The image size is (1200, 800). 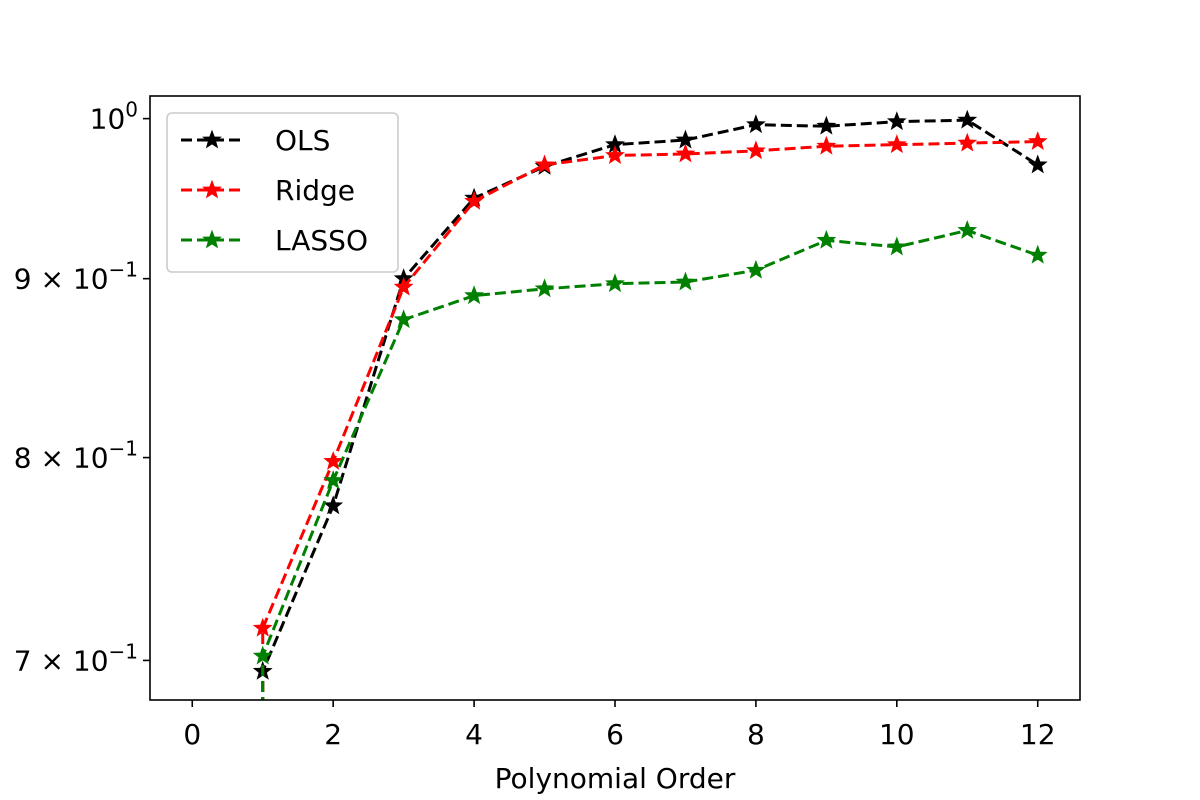 I want to click on x-axis-label: Polynomial Order, so click(x=615, y=778).